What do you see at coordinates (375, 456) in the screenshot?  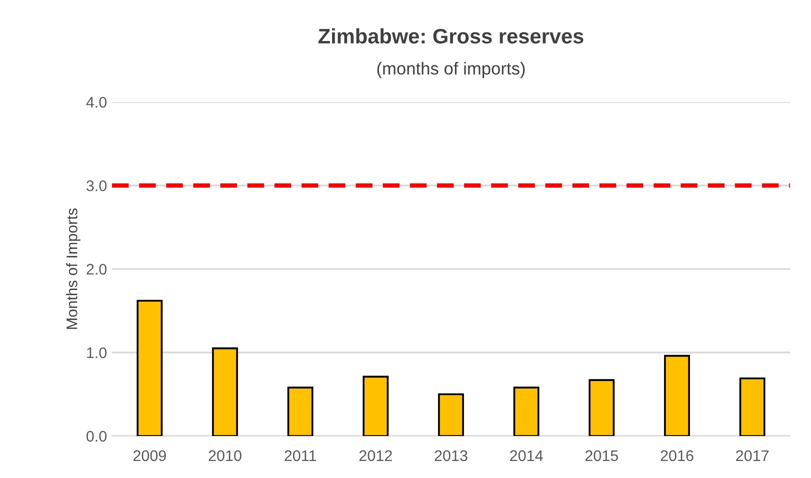 I see `x-tick-label: 2012` at bounding box center [375, 456].